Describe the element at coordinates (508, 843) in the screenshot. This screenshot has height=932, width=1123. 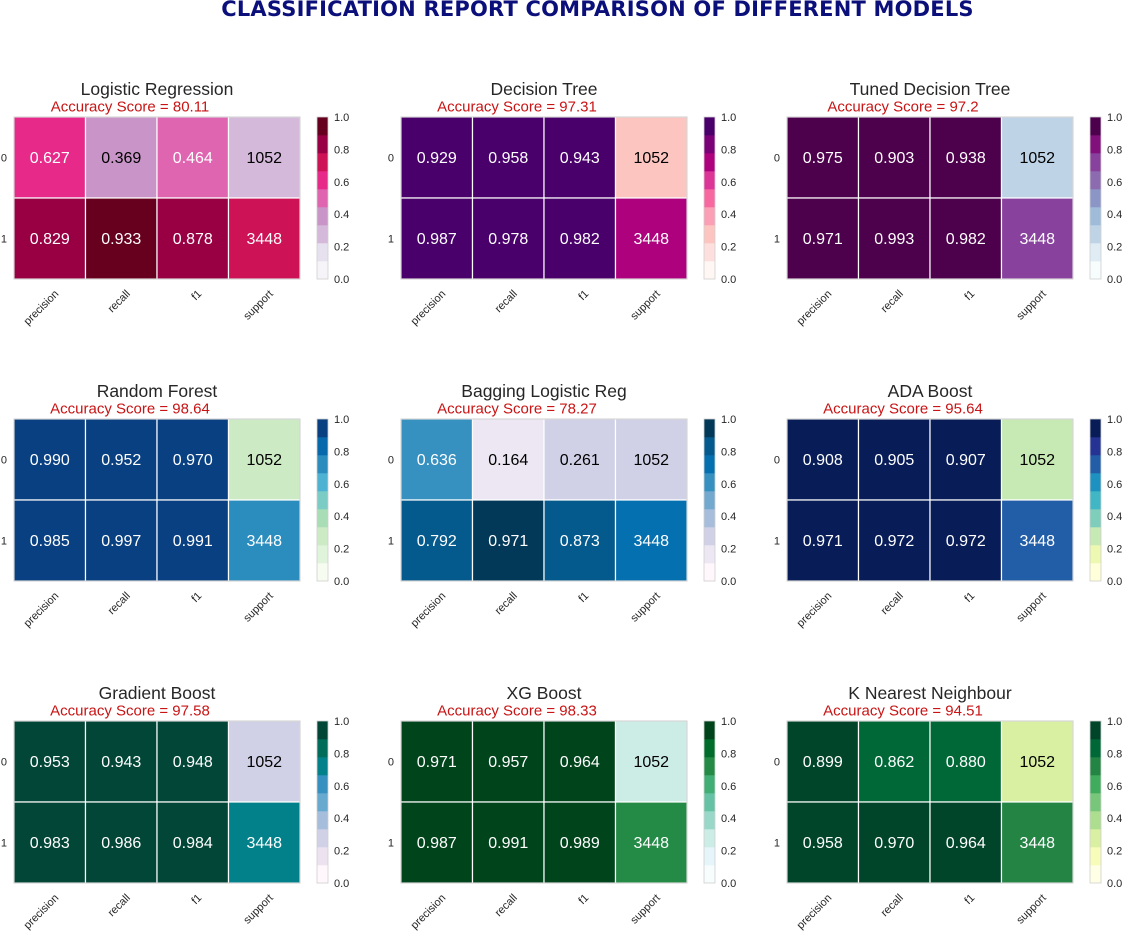
I see `cell-value-label: 0.991` at that location.